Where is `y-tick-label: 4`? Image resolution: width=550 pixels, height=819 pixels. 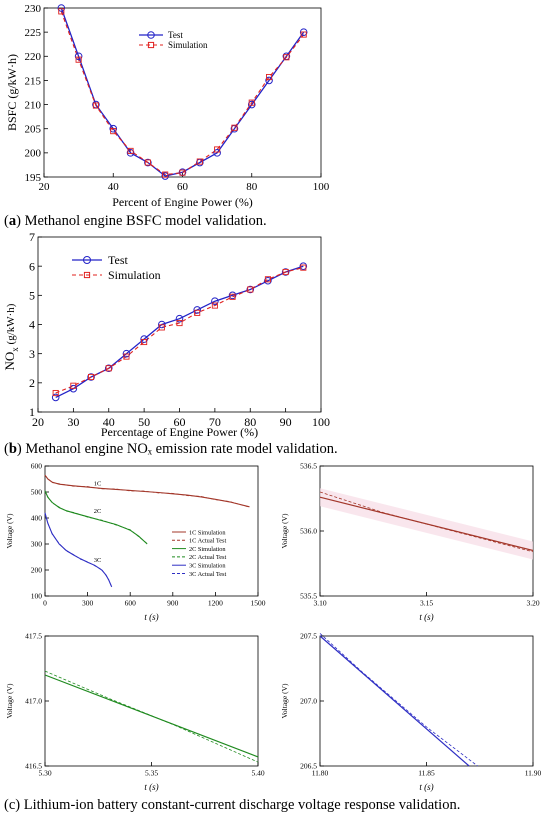 y-tick-label: 4 is located at coordinates (32, 325).